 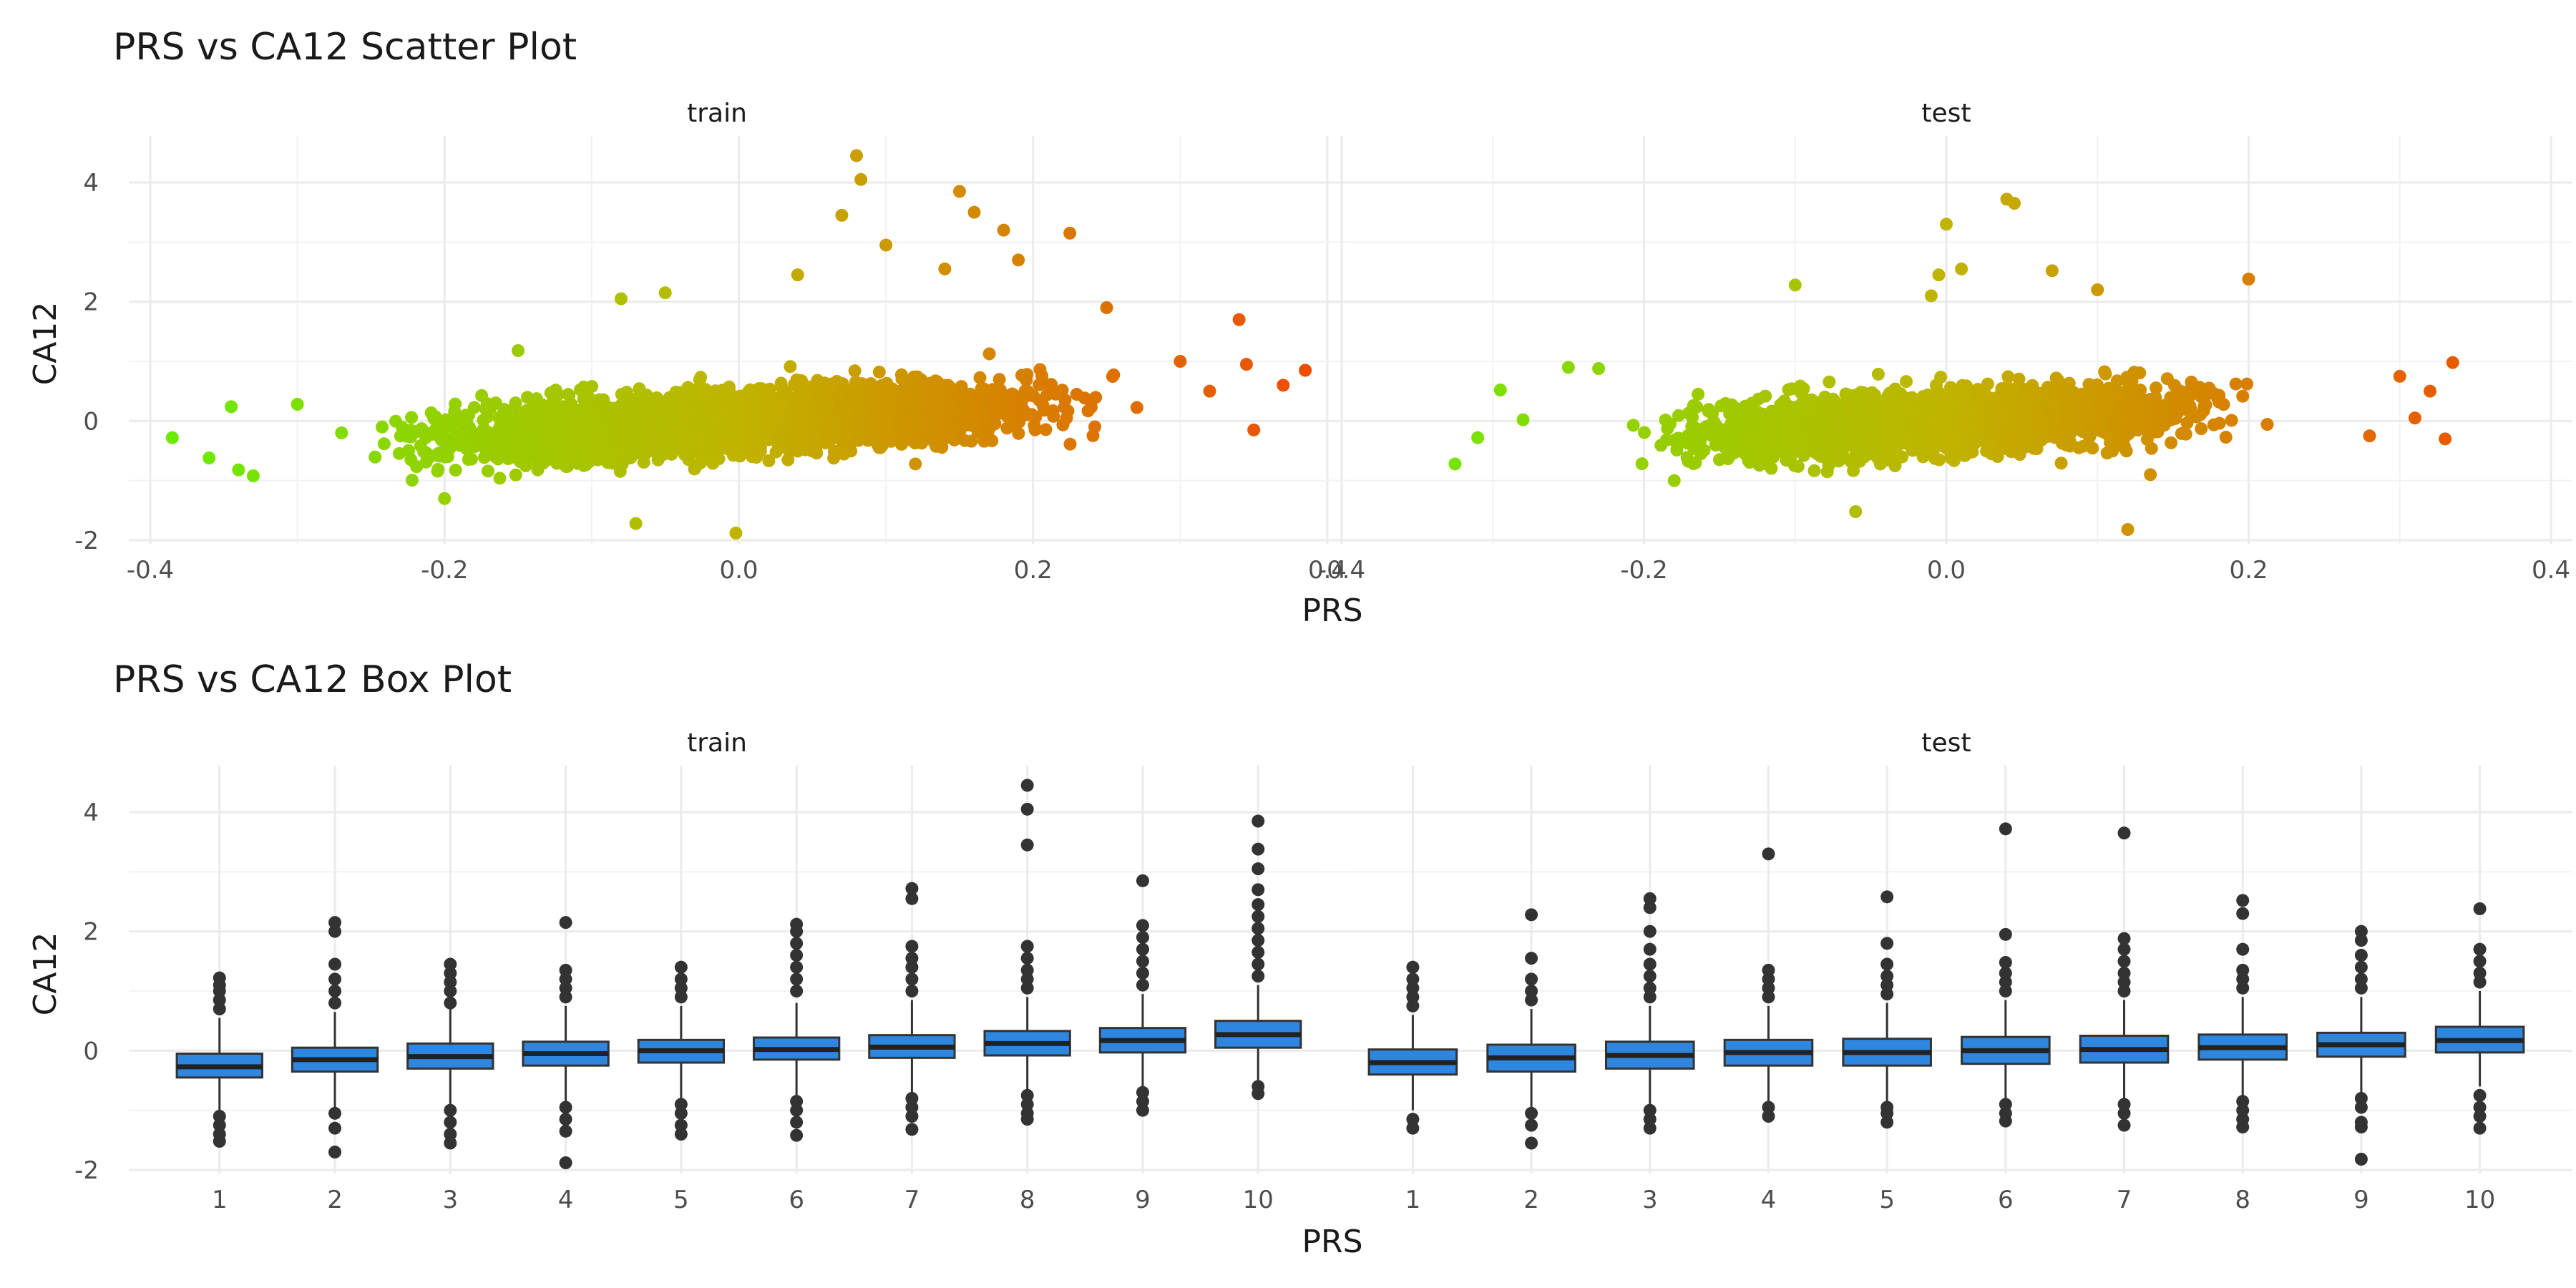 What do you see at coordinates (1413, 1200) in the screenshot?
I see `x-tick-label: 1` at bounding box center [1413, 1200].